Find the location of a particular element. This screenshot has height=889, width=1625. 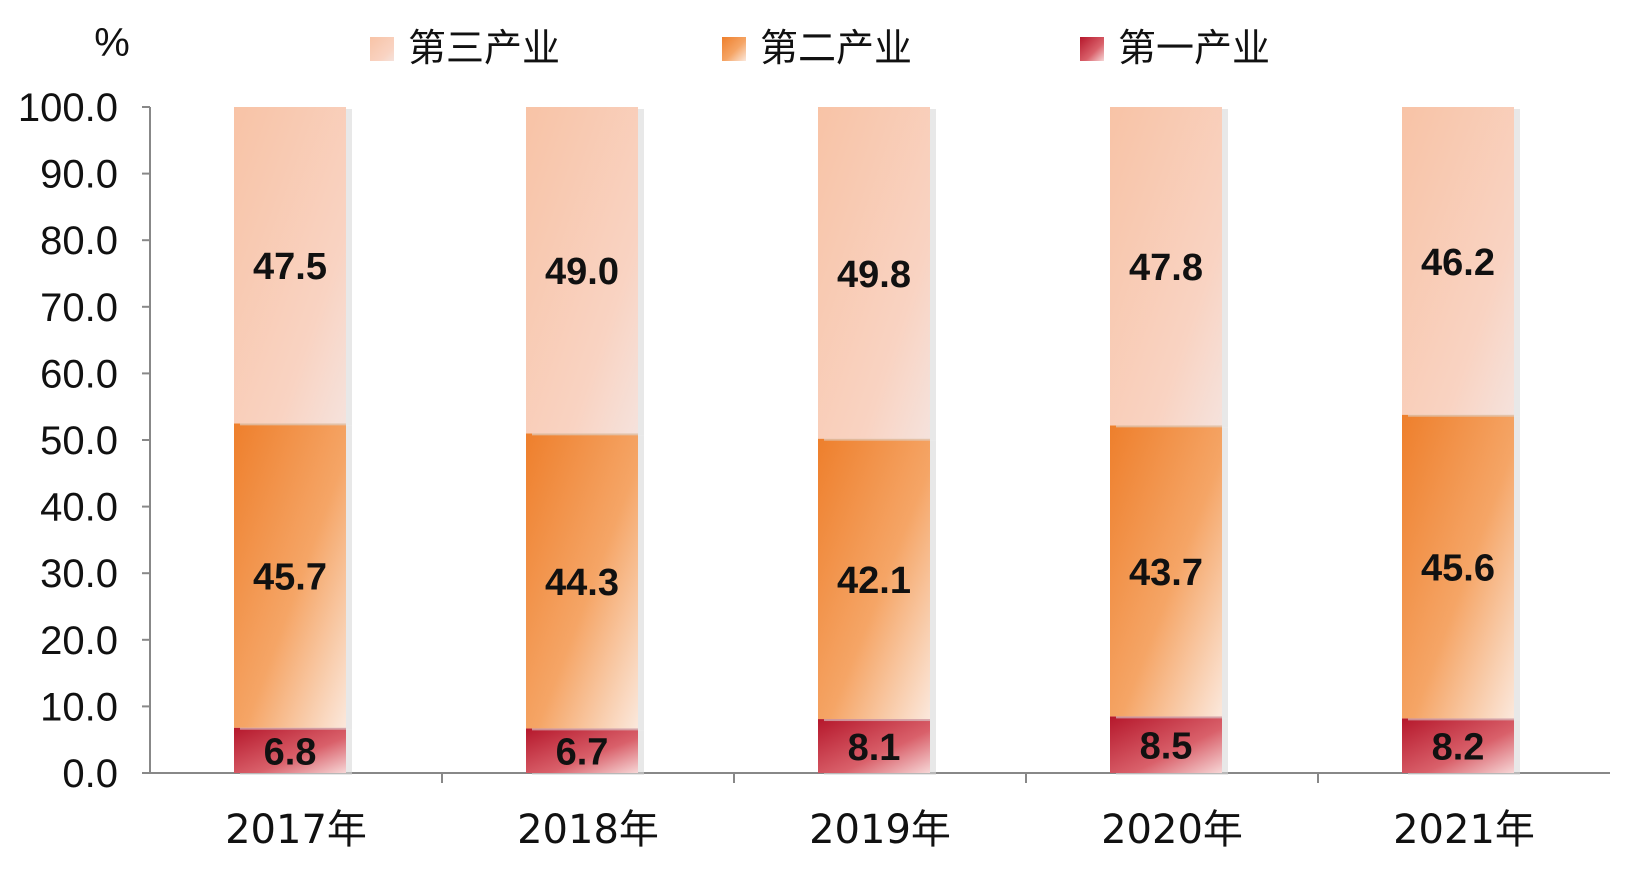

x-category-label: 2020年 is located at coordinates (1172, 830).